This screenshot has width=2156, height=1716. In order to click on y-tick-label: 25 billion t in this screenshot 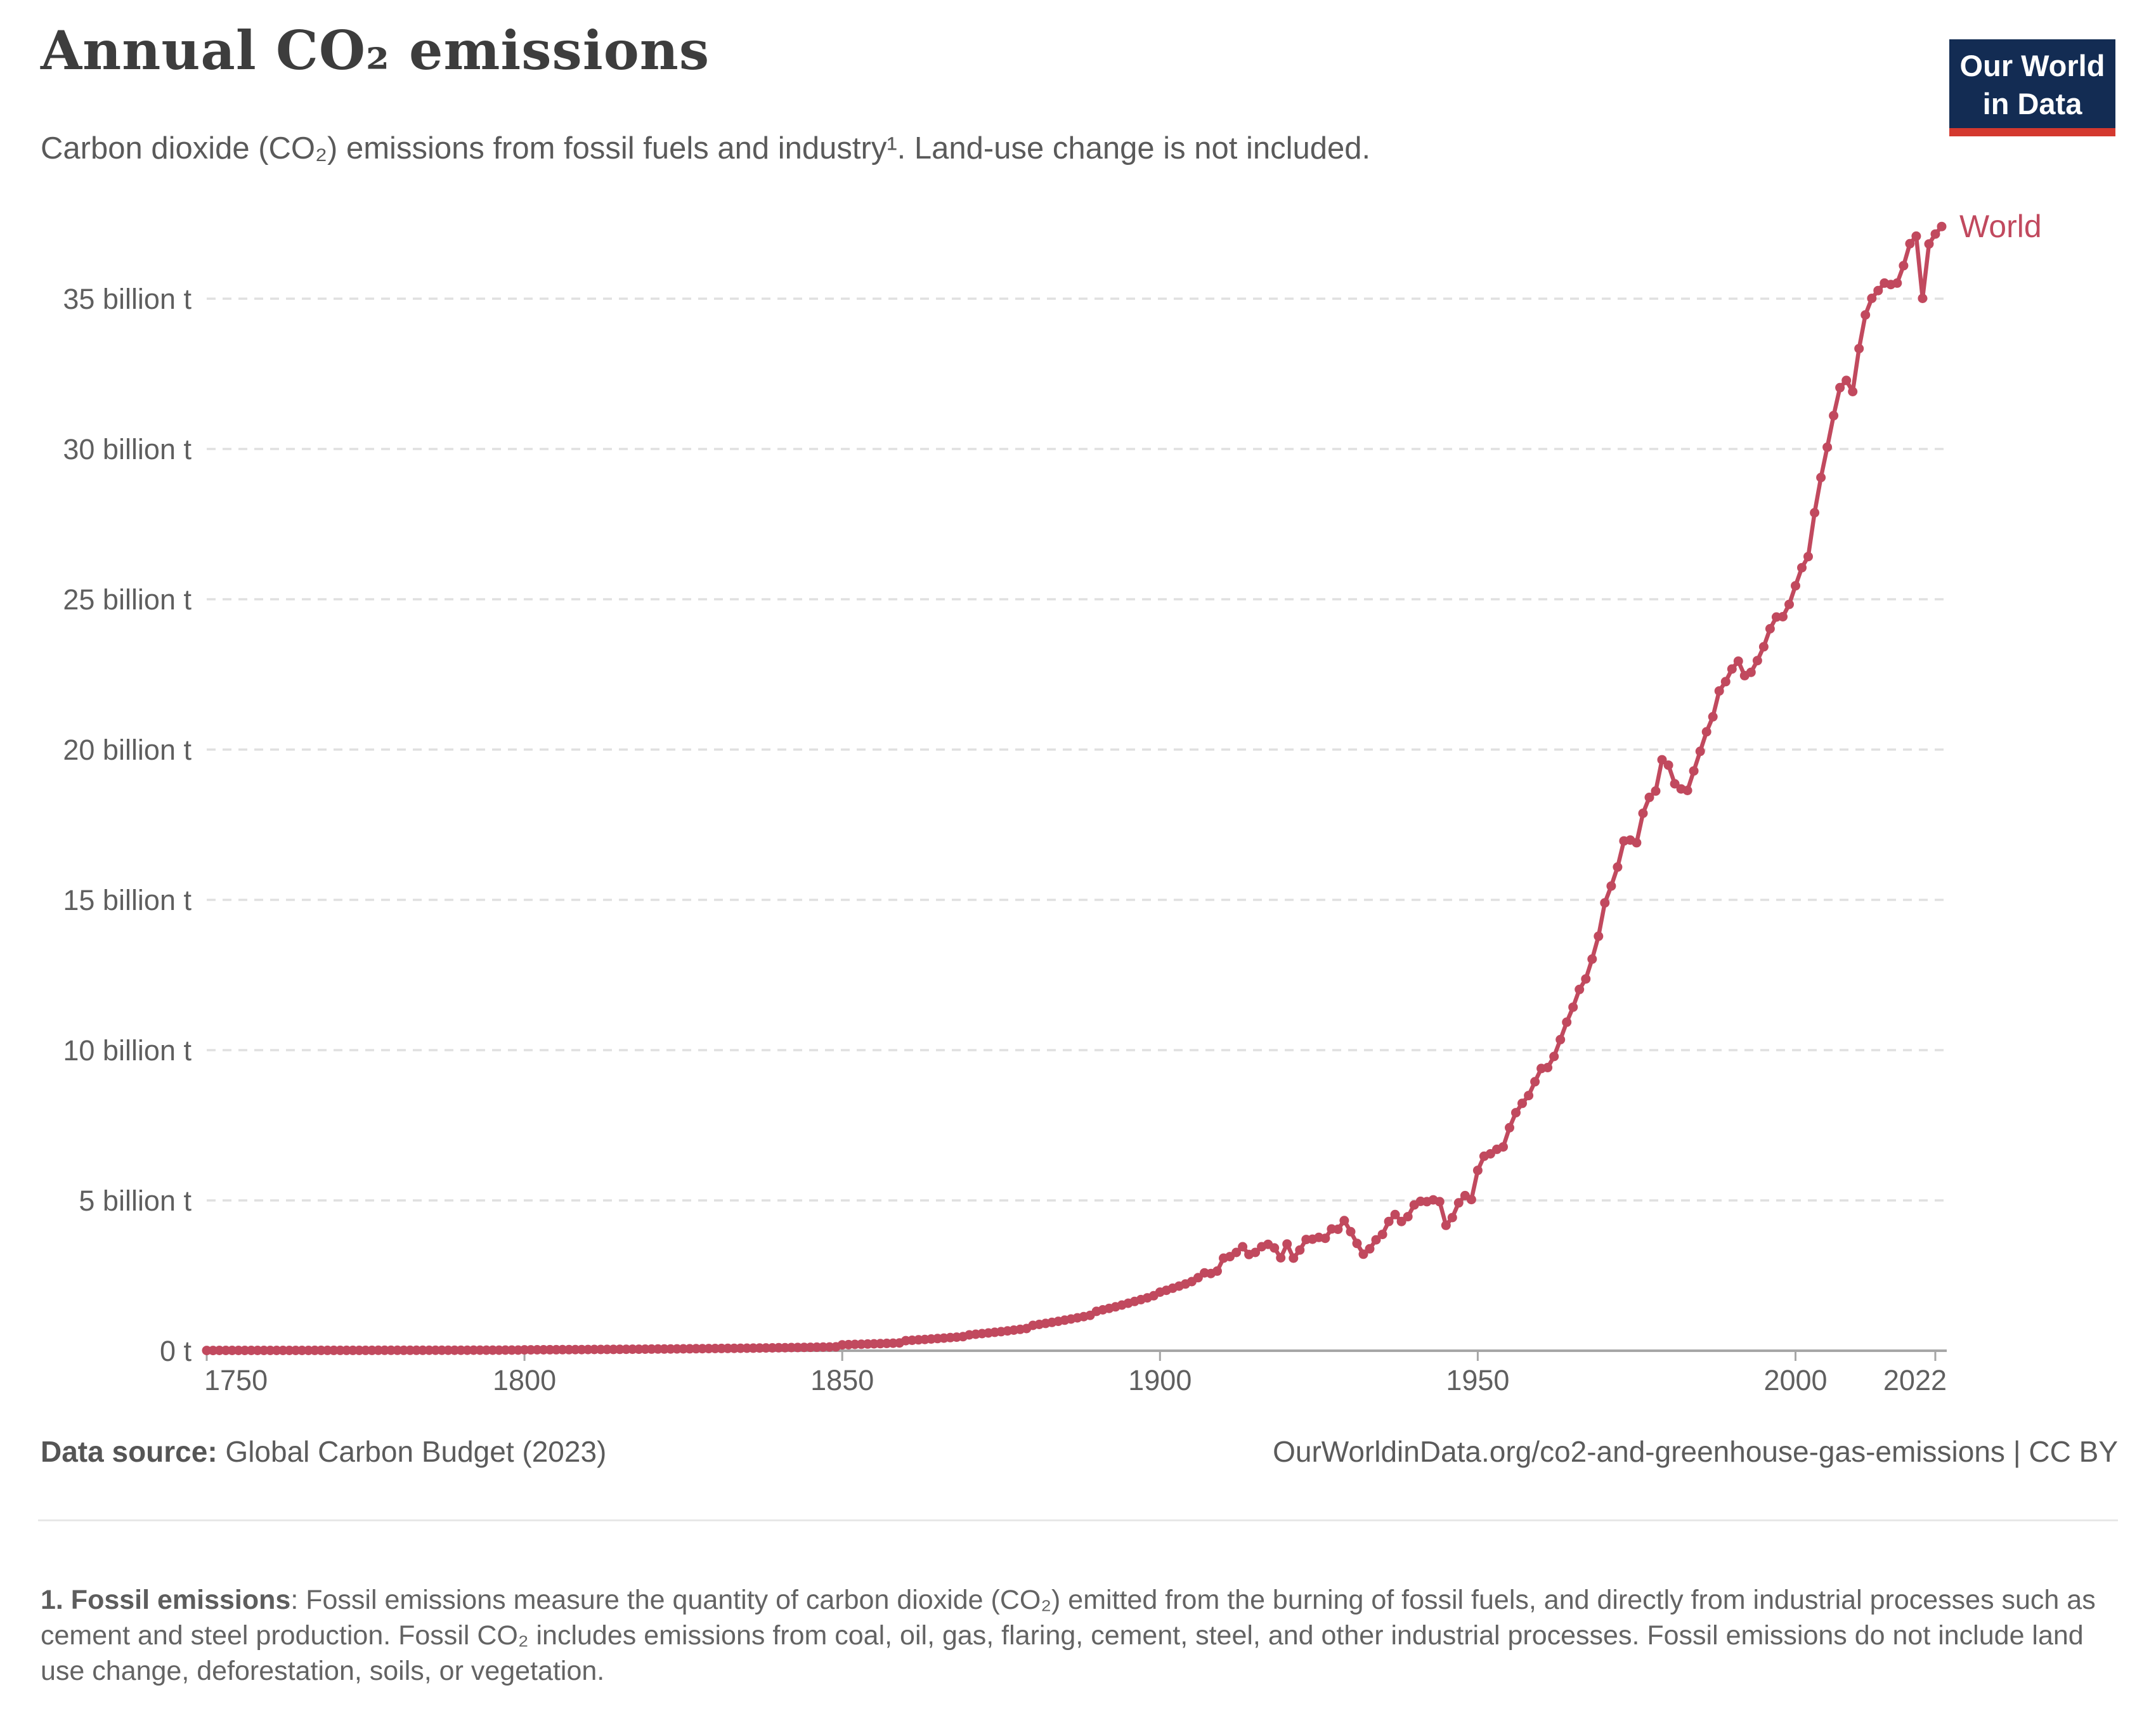, I will do `click(127, 599)`.